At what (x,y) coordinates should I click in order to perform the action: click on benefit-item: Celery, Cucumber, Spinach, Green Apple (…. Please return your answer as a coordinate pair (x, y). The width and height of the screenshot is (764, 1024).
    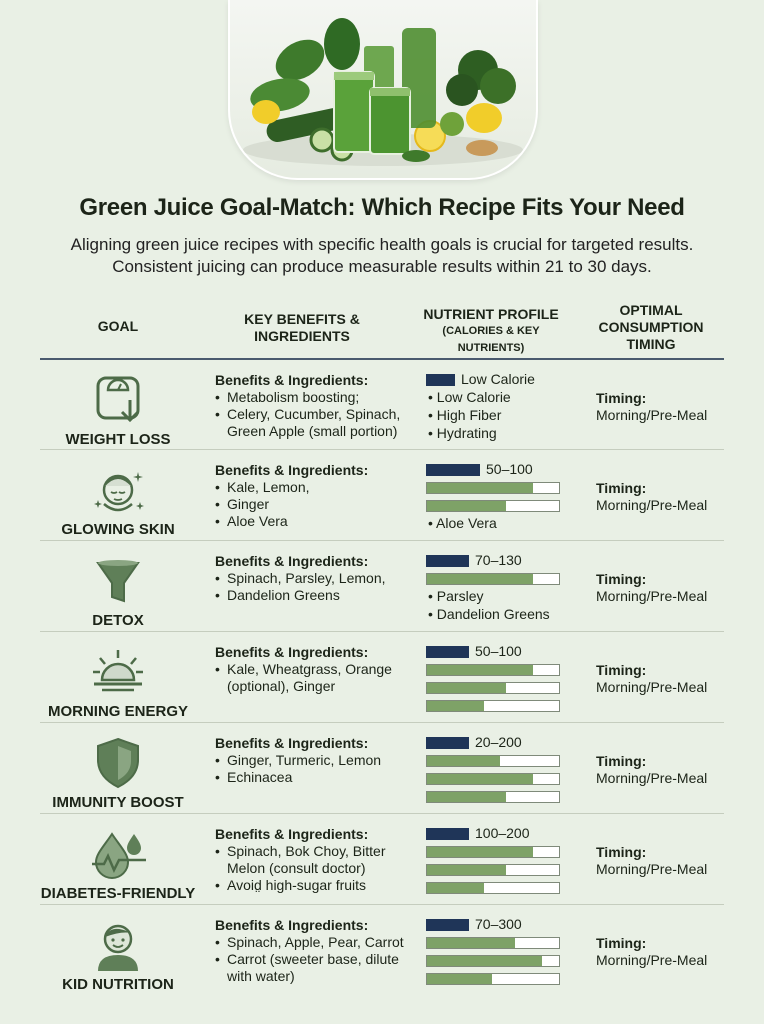
    Looking at the image, I should click on (315, 423).